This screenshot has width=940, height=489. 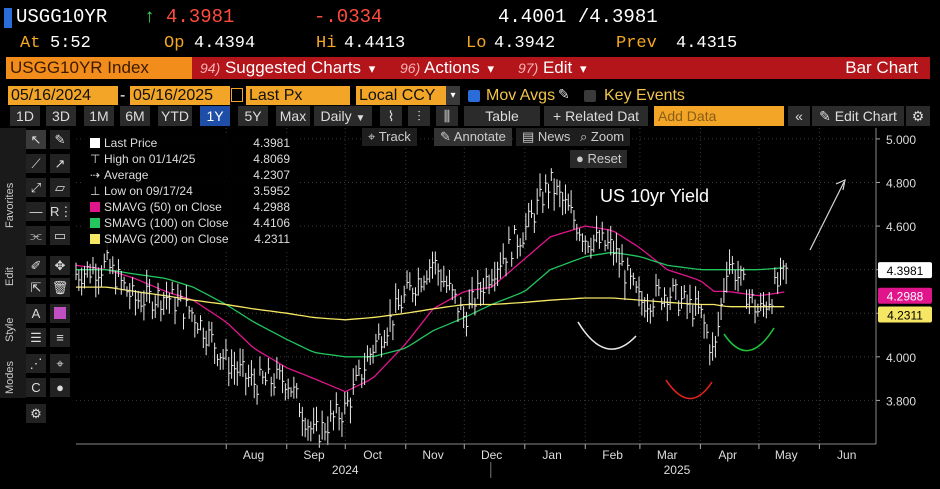 What do you see at coordinates (343, 116) in the screenshot?
I see `frequency-select: Daily ▼` at bounding box center [343, 116].